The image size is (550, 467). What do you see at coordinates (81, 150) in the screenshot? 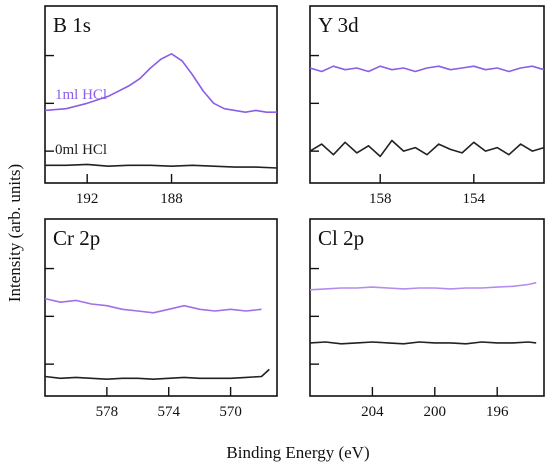
I see `panel-b-1s-annotation-0ml-hcl: 0ml HCl` at bounding box center [81, 150].